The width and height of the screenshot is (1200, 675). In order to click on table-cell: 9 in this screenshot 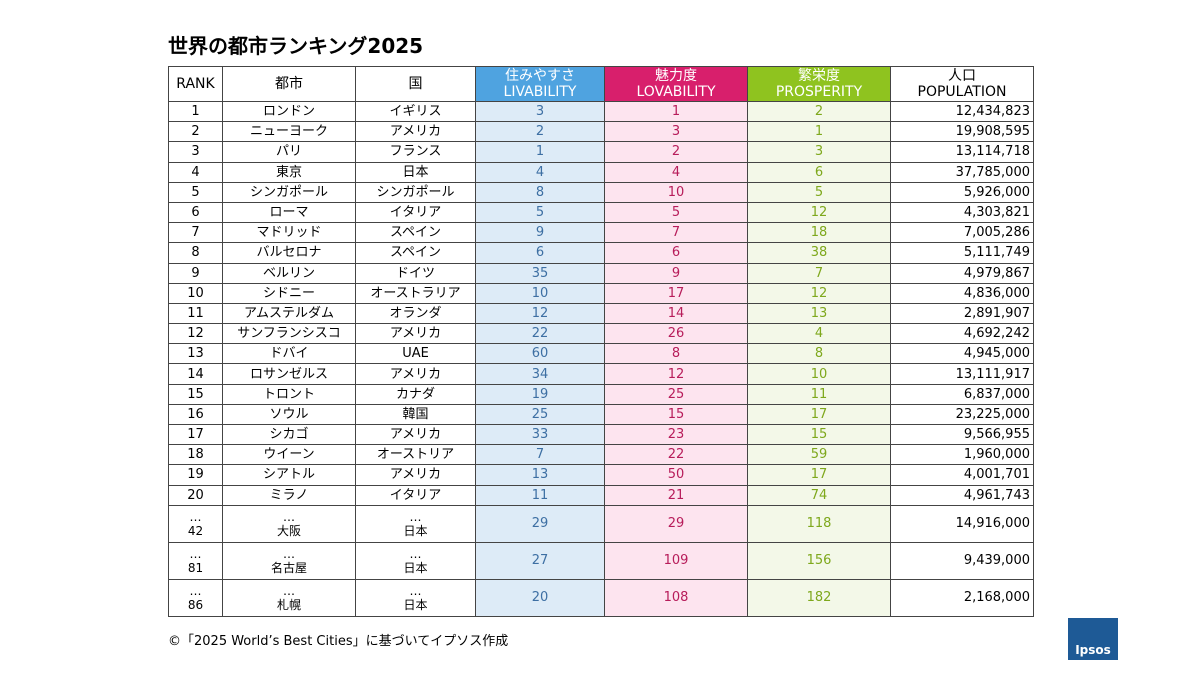, I will do `click(195, 273)`.